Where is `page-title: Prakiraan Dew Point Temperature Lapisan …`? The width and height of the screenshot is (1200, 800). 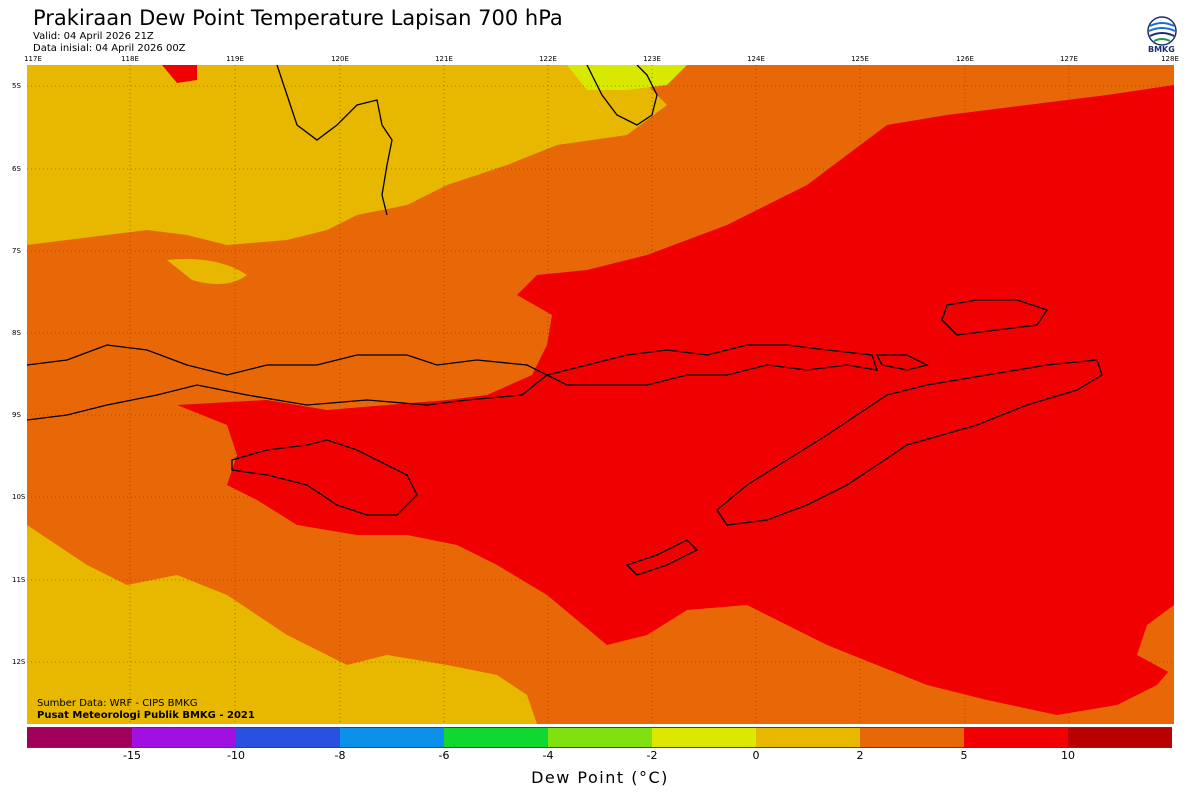
page-title: Prakiraan Dew Point Temperature Lapisan … is located at coordinates (298, 18).